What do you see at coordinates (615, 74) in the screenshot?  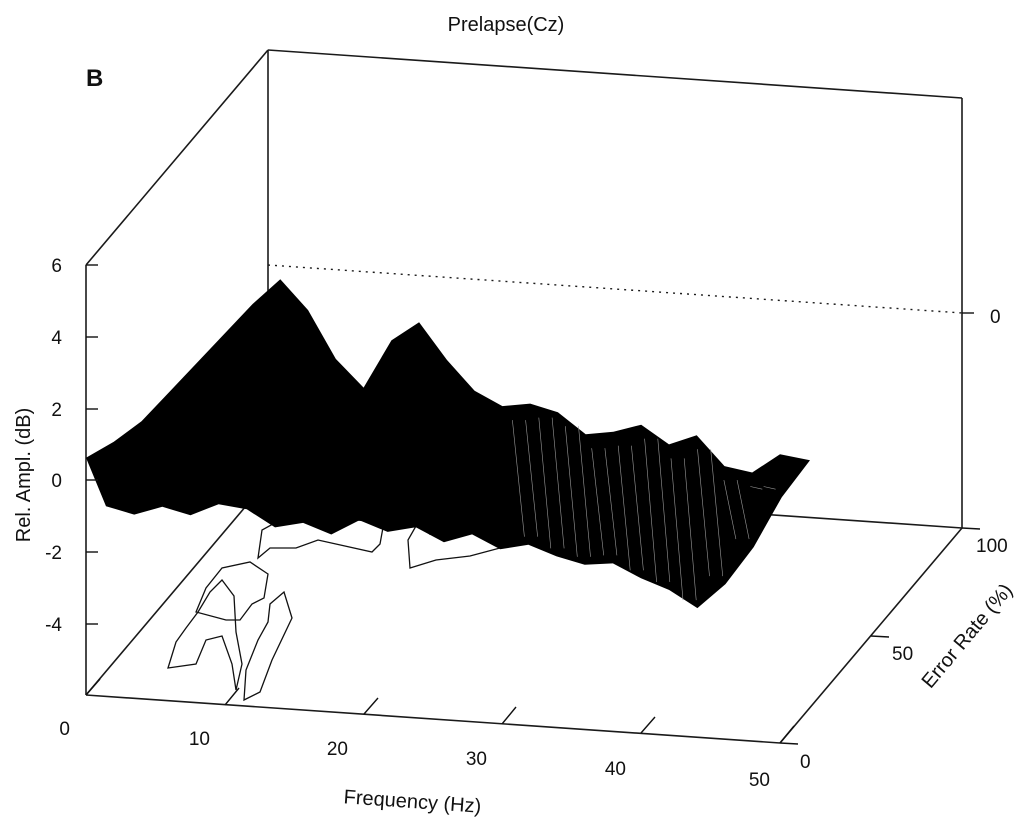 I see `back-top-edge` at bounding box center [615, 74].